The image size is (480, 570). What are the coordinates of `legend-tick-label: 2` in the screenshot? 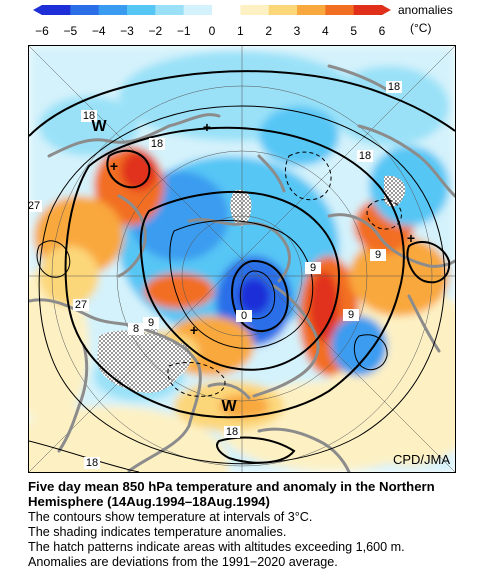 It's located at (268, 31).